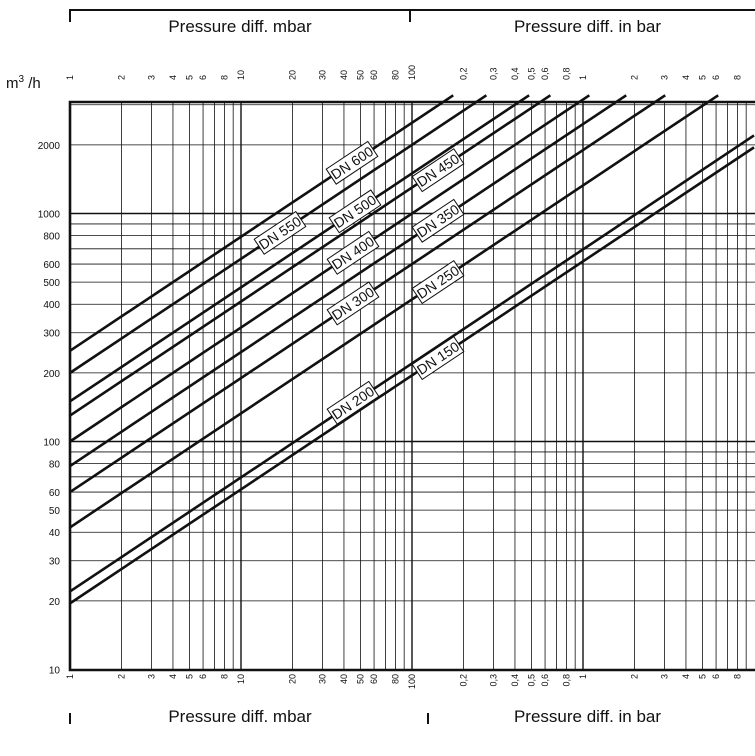 This screenshot has width=755, height=756. Describe the element at coordinates (55, 562) in the screenshot. I see `y-tick-label: 30` at that location.